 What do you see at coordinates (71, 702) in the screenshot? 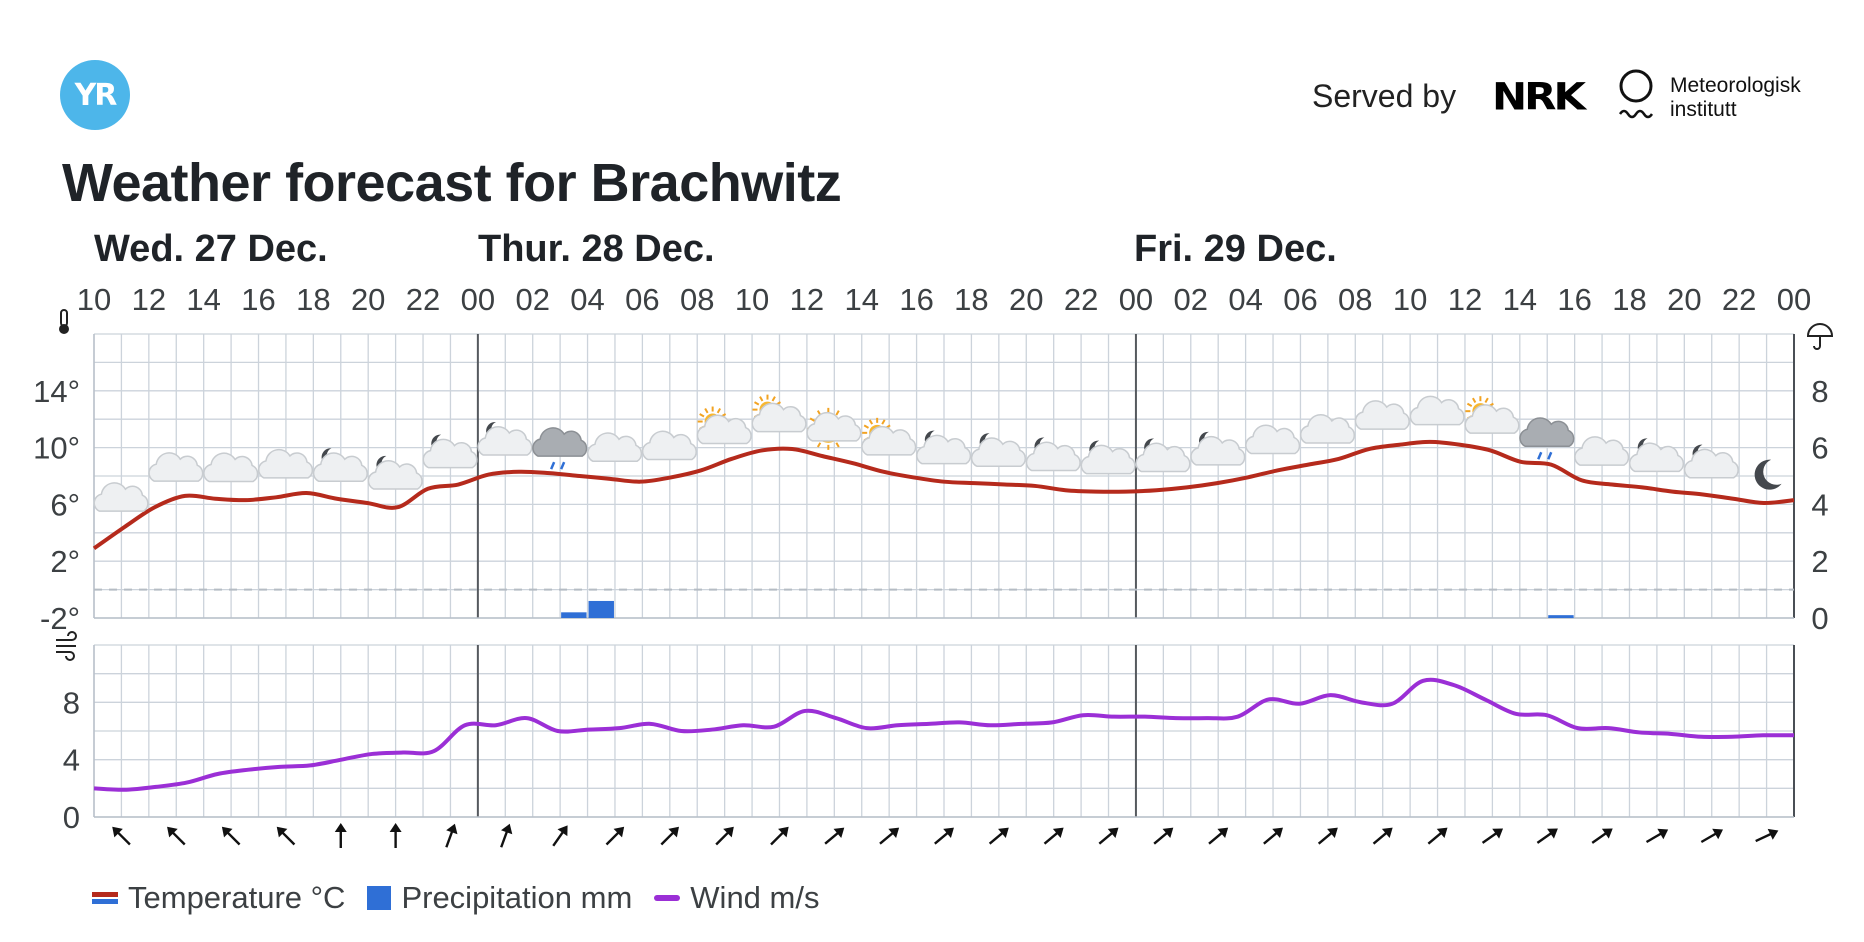
I see `y-tick-label-wind: 8` at bounding box center [71, 702].